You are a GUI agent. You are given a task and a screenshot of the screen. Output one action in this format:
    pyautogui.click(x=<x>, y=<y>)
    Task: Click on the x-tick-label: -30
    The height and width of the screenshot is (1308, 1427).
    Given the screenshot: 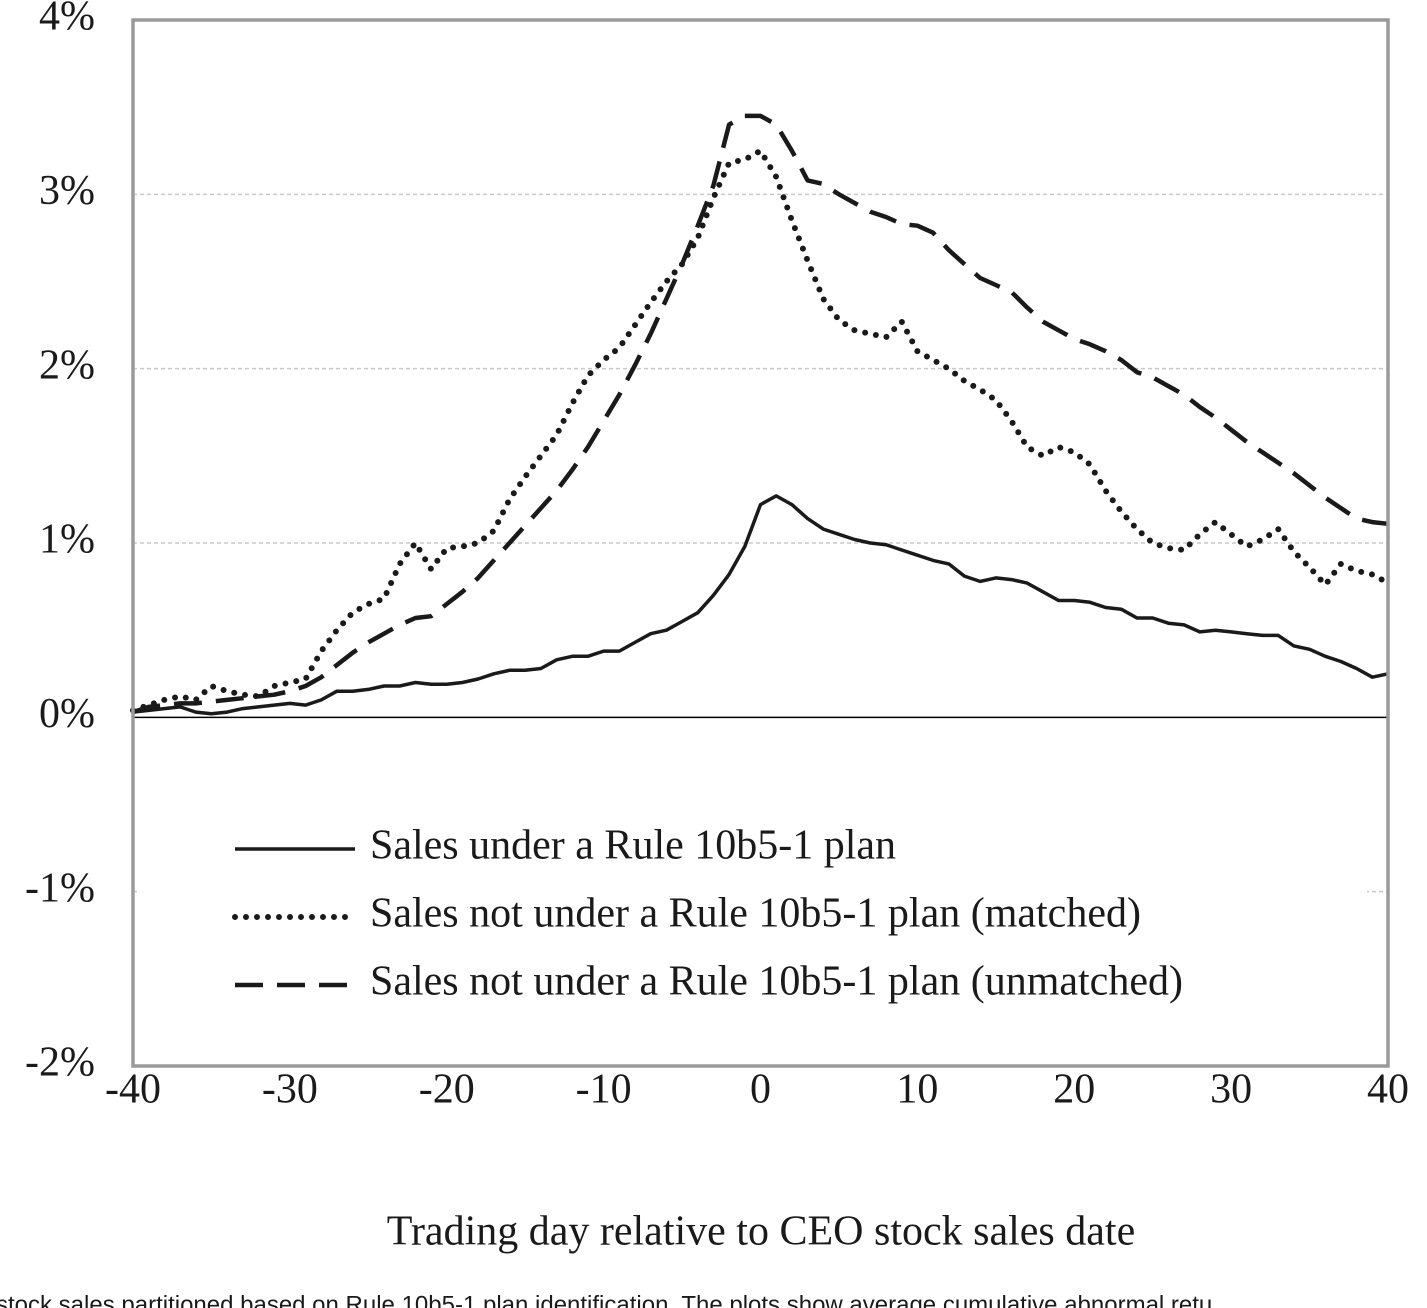 What is the action you would take?
    pyautogui.click(x=290, y=1090)
    